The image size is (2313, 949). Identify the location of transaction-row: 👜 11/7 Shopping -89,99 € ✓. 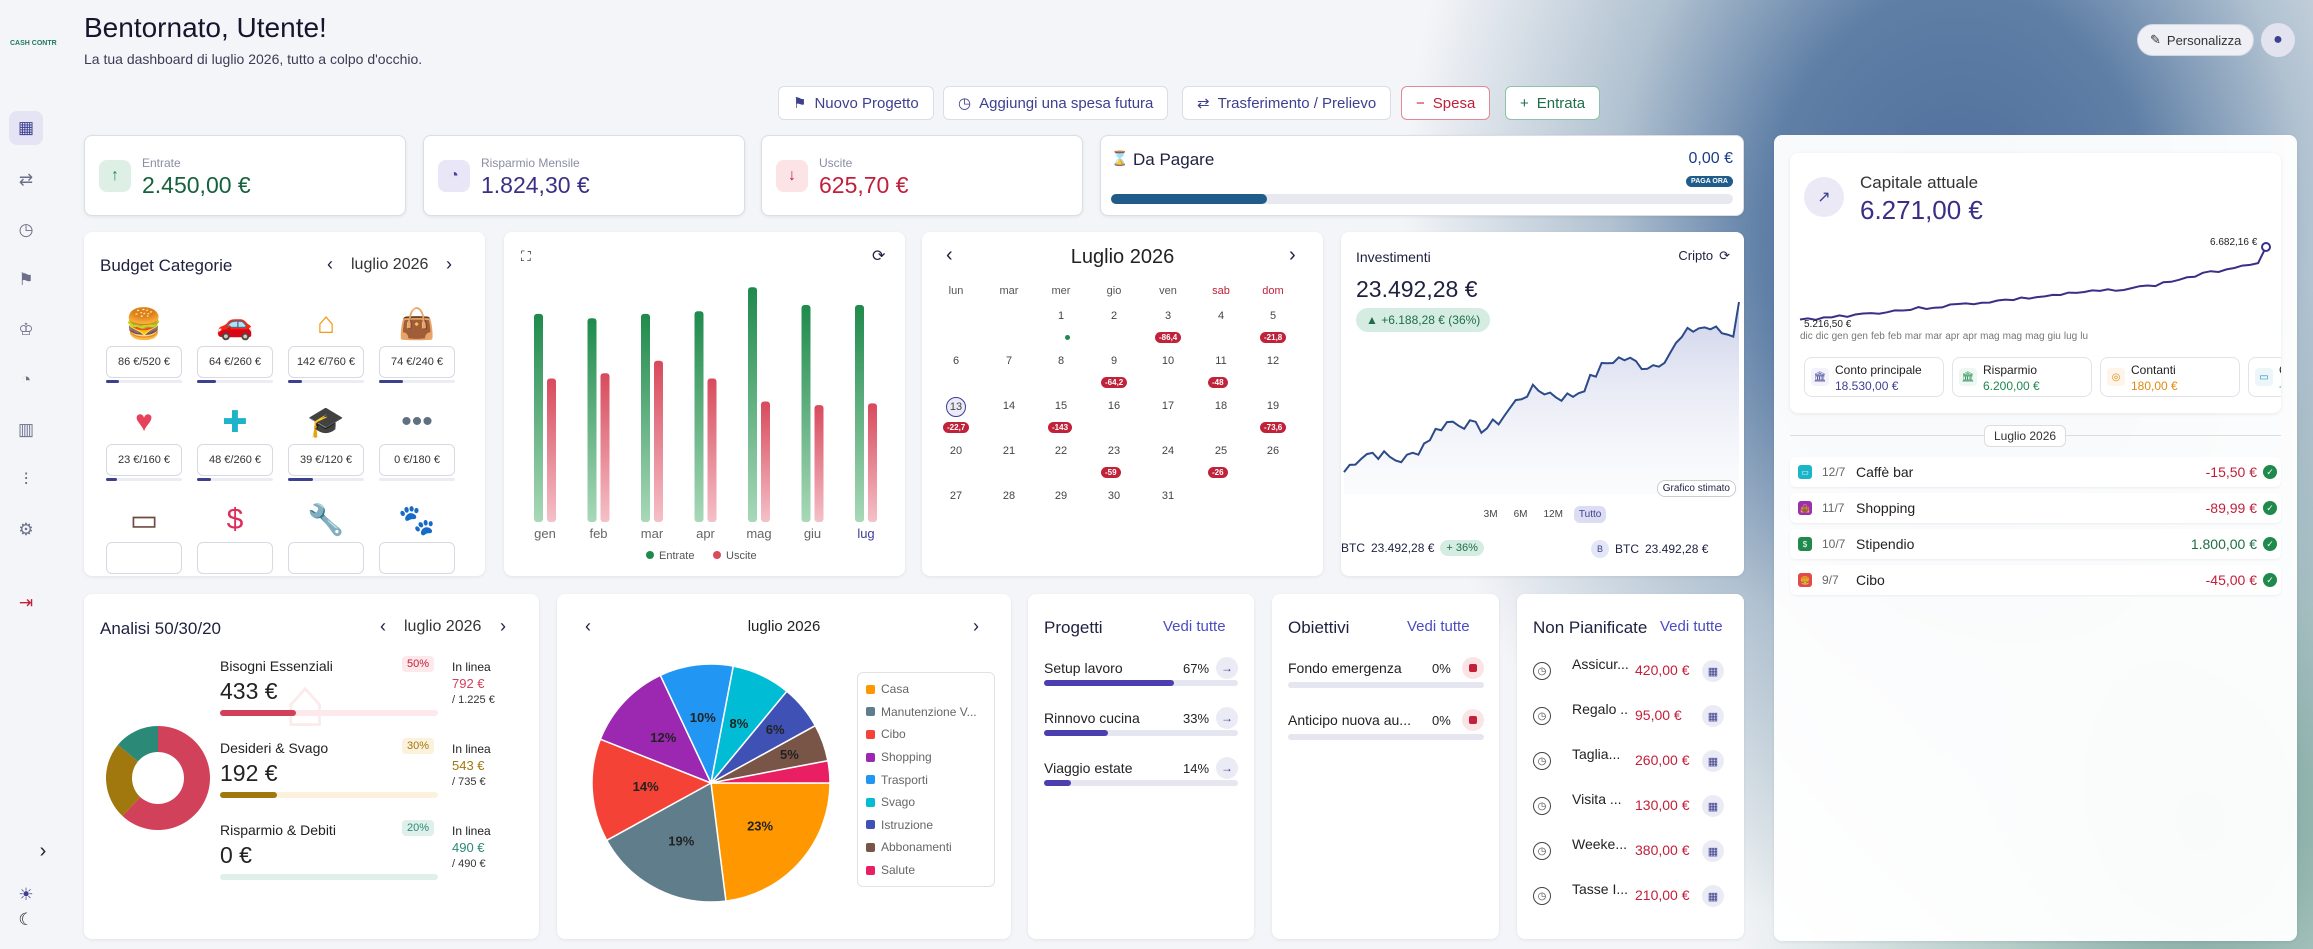
(2035, 508).